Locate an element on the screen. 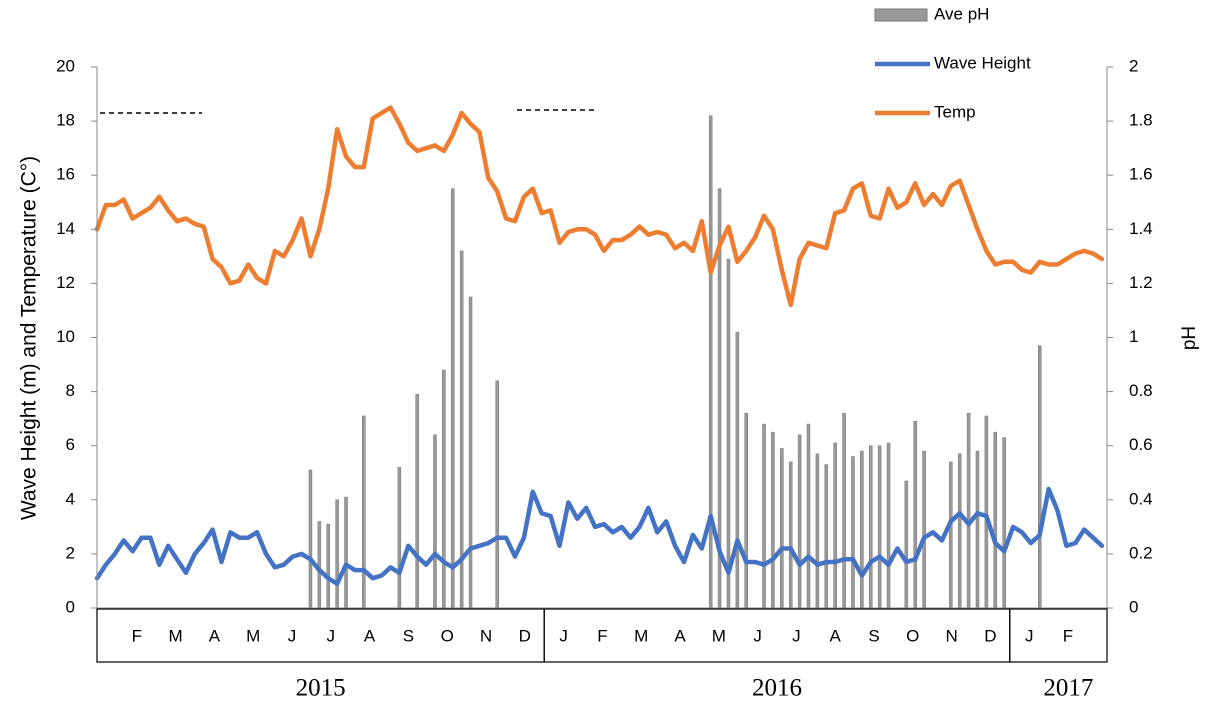  series-line is located at coordinates (599, 536).